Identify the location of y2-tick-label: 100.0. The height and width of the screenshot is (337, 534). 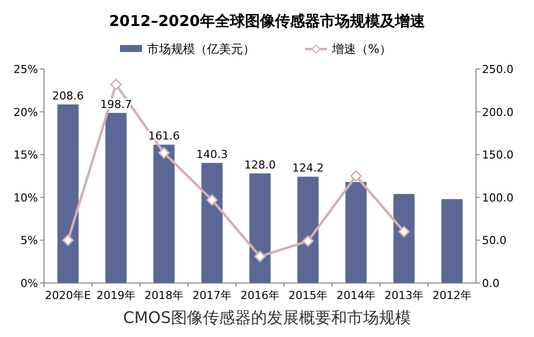
(498, 197).